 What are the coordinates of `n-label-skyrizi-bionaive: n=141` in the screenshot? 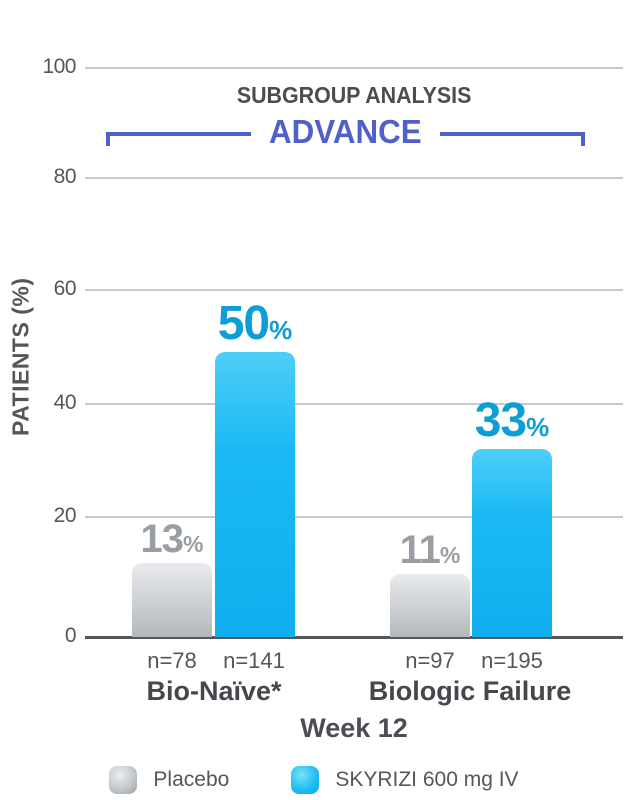 It's located at (254, 660).